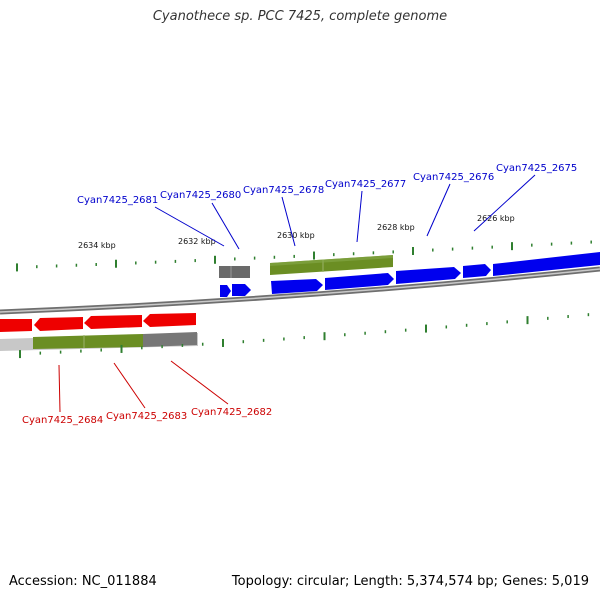  I want to click on gene-label-2684: Cyan7425_2684, so click(62, 420).